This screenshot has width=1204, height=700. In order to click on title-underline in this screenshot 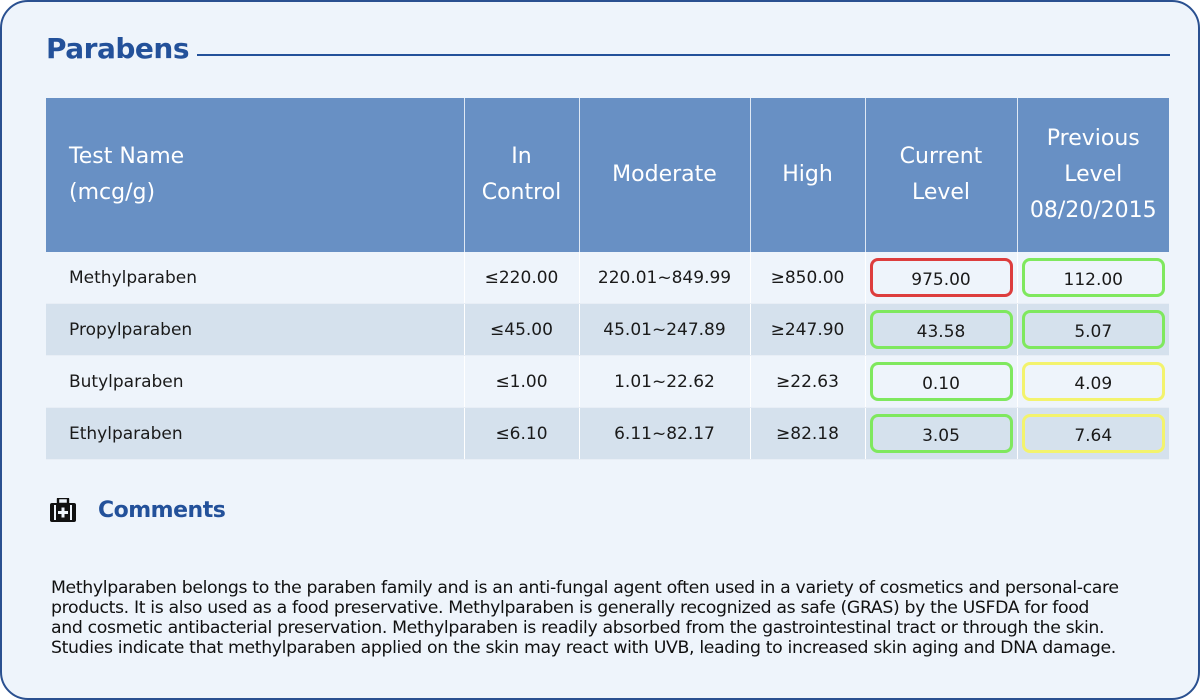, I will do `click(683, 55)`.